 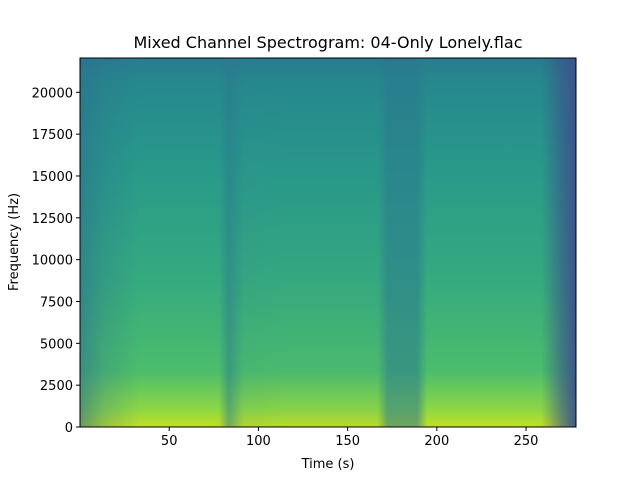 I want to click on y-tick-label: 10000, so click(x=52, y=261).